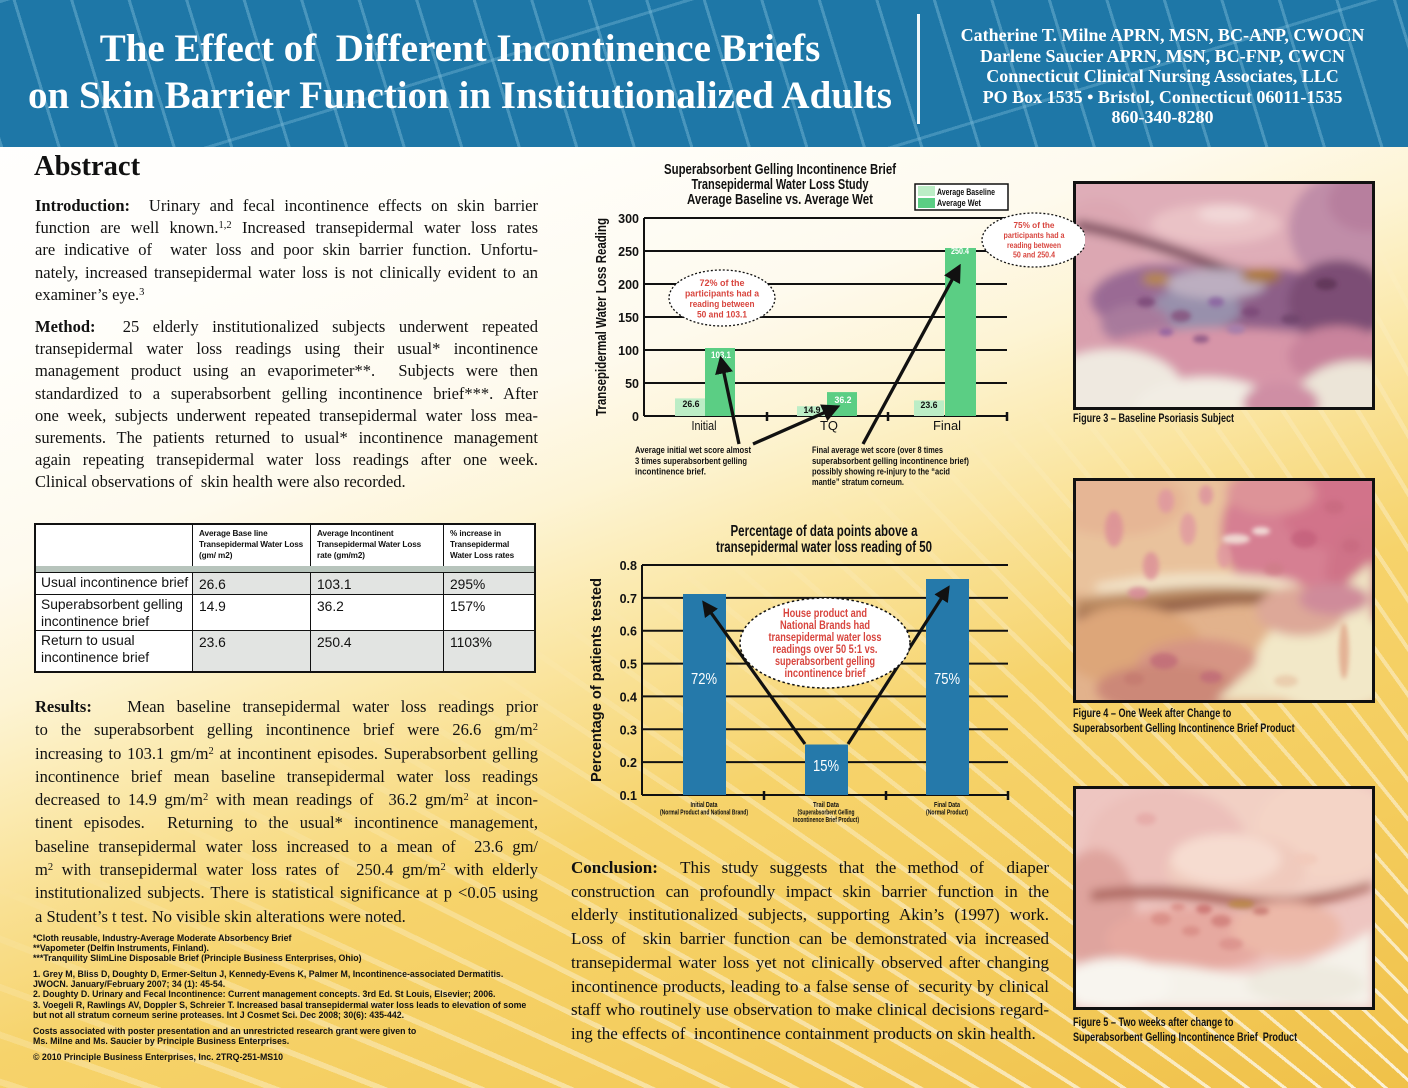 The width and height of the screenshot is (1408, 1088). What do you see at coordinates (829, 426) in the screenshot?
I see `svg-text: TQ` at bounding box center [829, 426].